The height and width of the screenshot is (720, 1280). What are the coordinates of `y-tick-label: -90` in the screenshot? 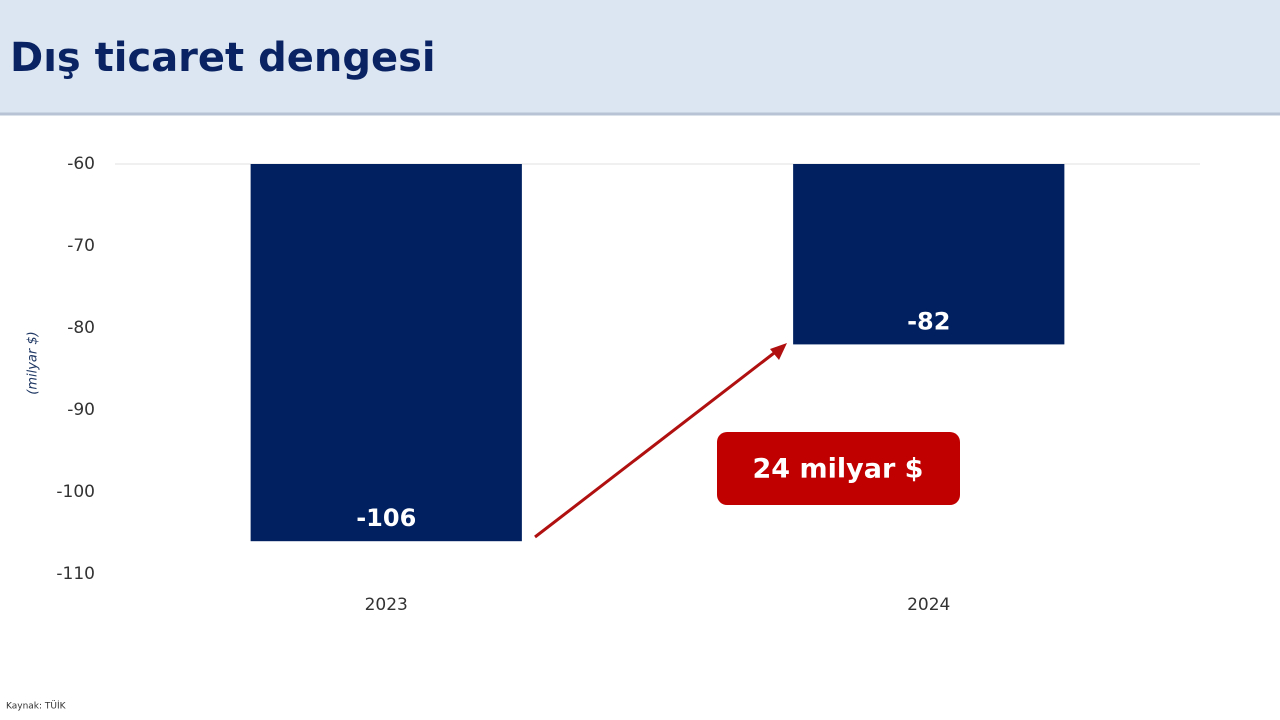 It's located at (81, 410).